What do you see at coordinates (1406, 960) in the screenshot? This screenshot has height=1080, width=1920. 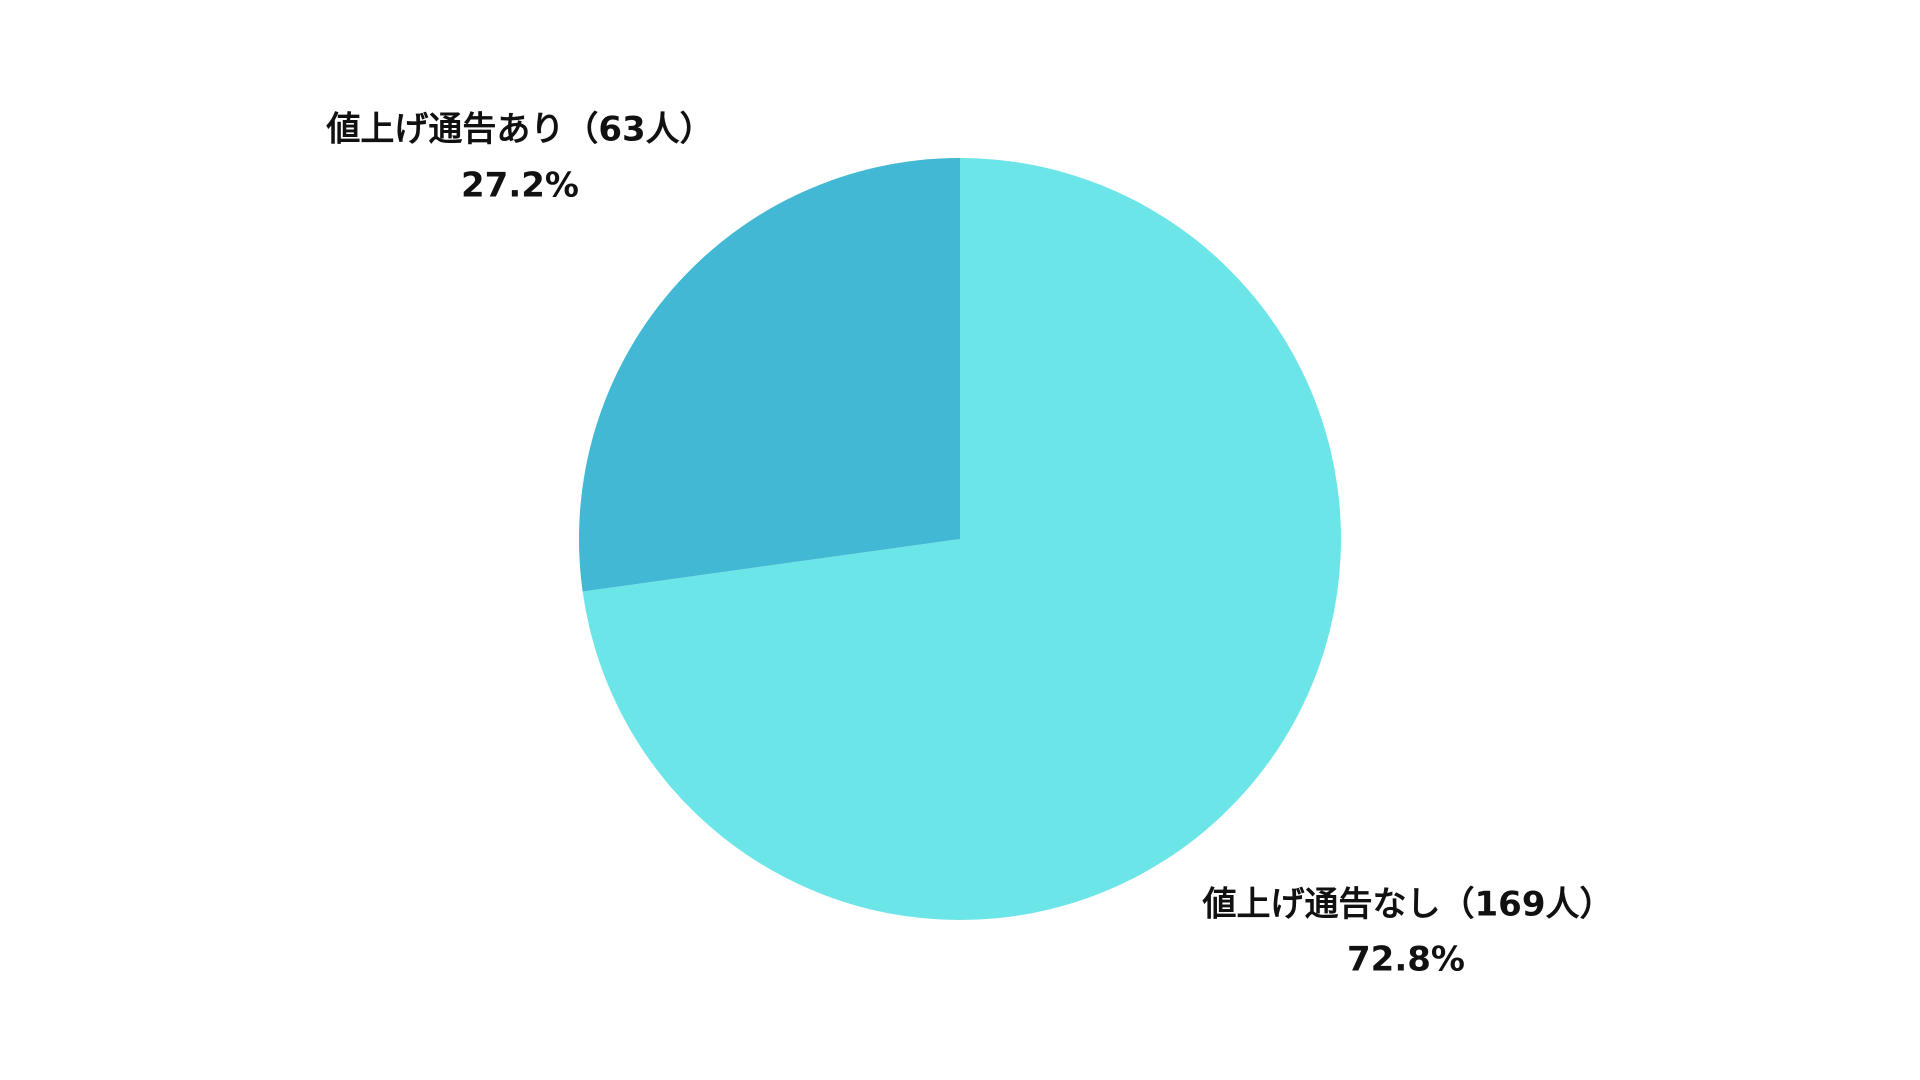 I see `value-label: 72.8%` at bounding box center [1406, 960].